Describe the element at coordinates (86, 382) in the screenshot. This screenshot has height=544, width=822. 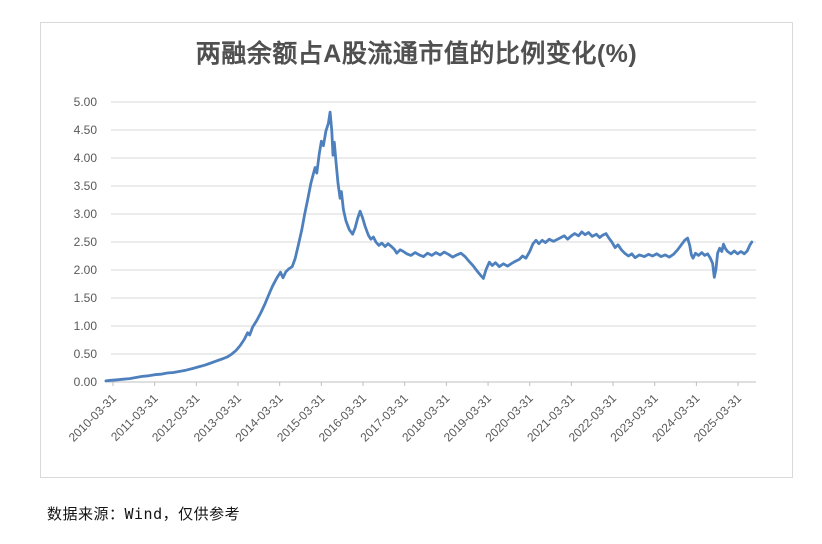
I see `y-tick-label: 0.00` at that location.